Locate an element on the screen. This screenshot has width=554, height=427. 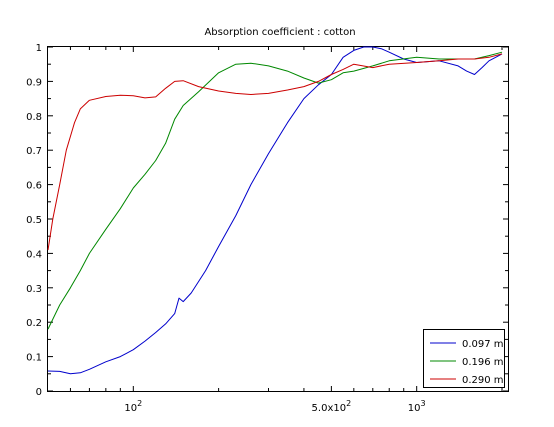
x-tick-label-exponent: 3 is located at coordinates (423, 403).